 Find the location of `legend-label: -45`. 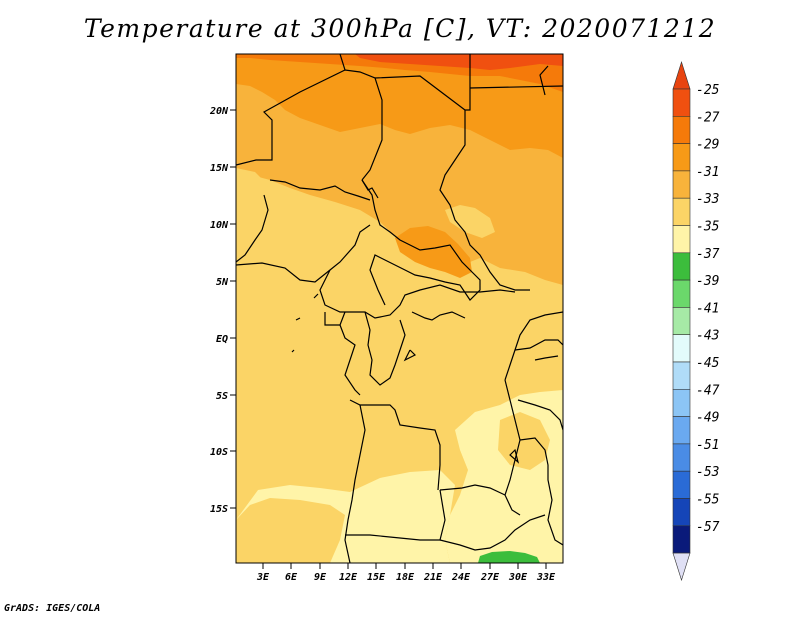

legend-label: -45 is located at coordinates (708, 363).